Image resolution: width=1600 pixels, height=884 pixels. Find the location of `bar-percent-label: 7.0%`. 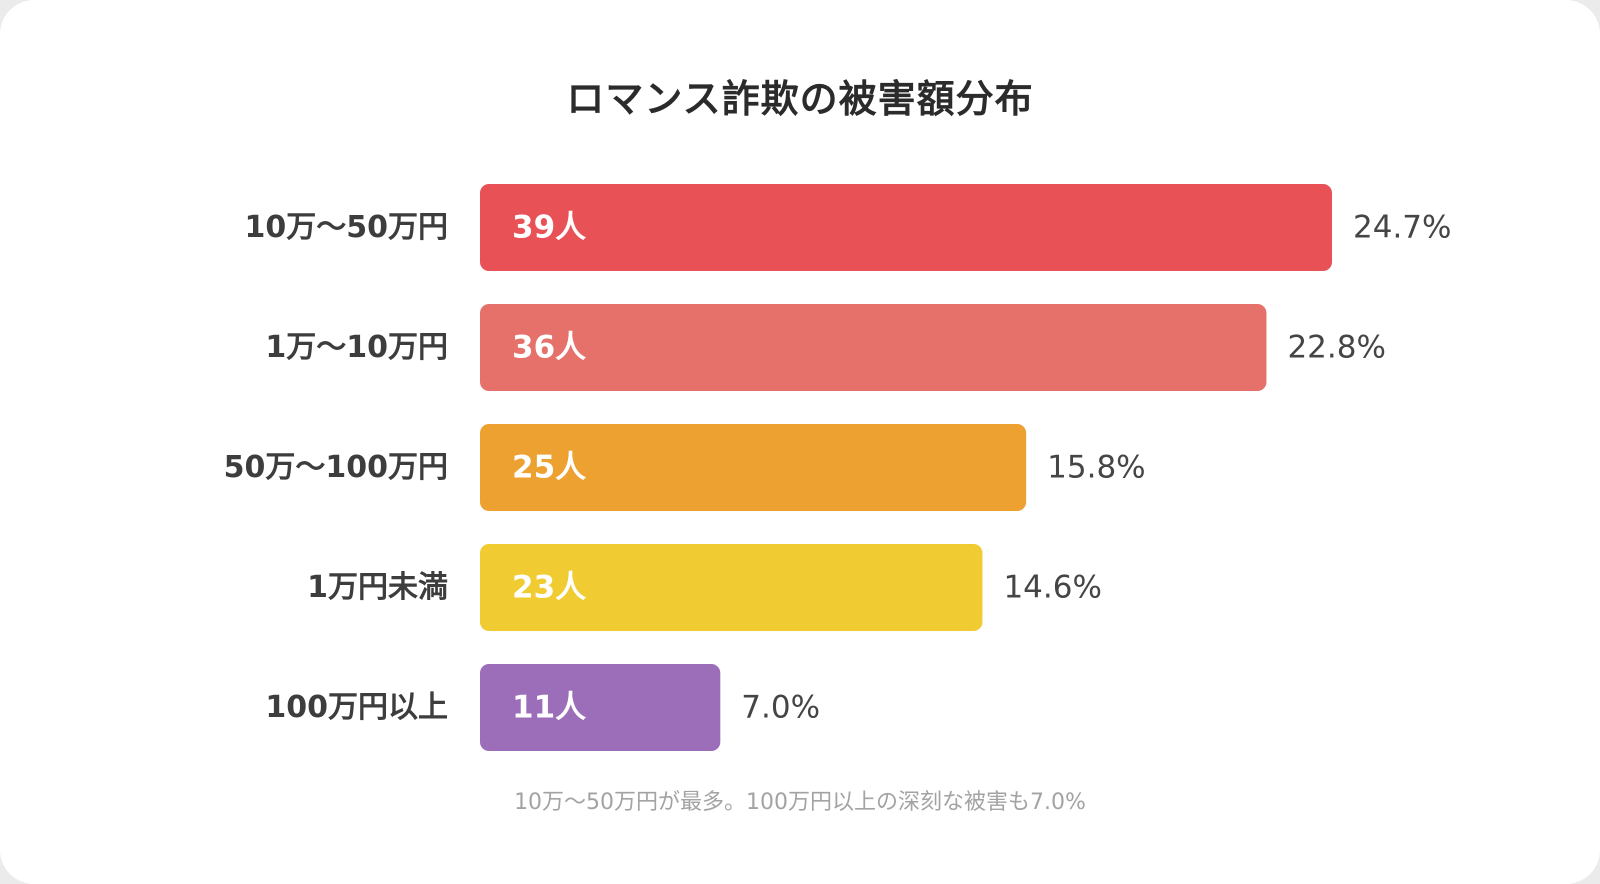

bar-percent-label: 7.0% is located at coordinates (780, 708).